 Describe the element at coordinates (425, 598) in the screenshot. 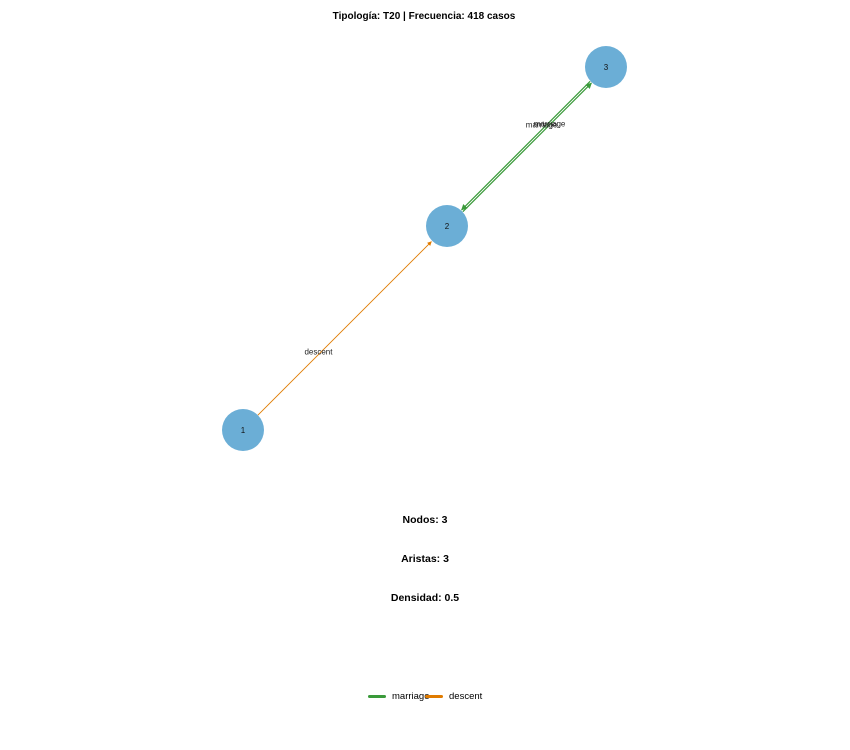

I see `stat-density: Densidad: 0.5` at that location.